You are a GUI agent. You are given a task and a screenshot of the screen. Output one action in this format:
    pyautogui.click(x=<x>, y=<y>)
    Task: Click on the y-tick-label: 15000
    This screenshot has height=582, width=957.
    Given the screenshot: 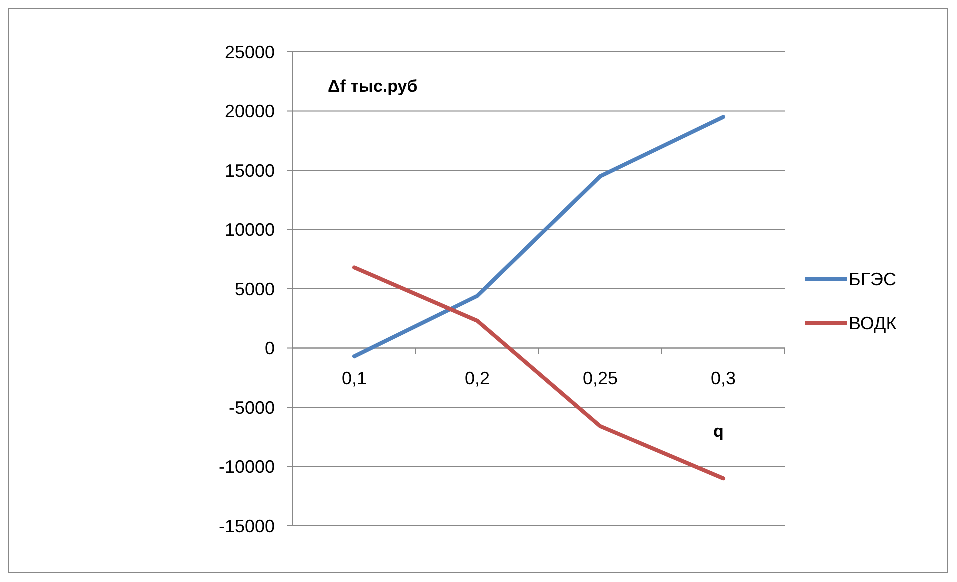 What is the action you would take?
    pyautogui.click(x=249, y=170)
    